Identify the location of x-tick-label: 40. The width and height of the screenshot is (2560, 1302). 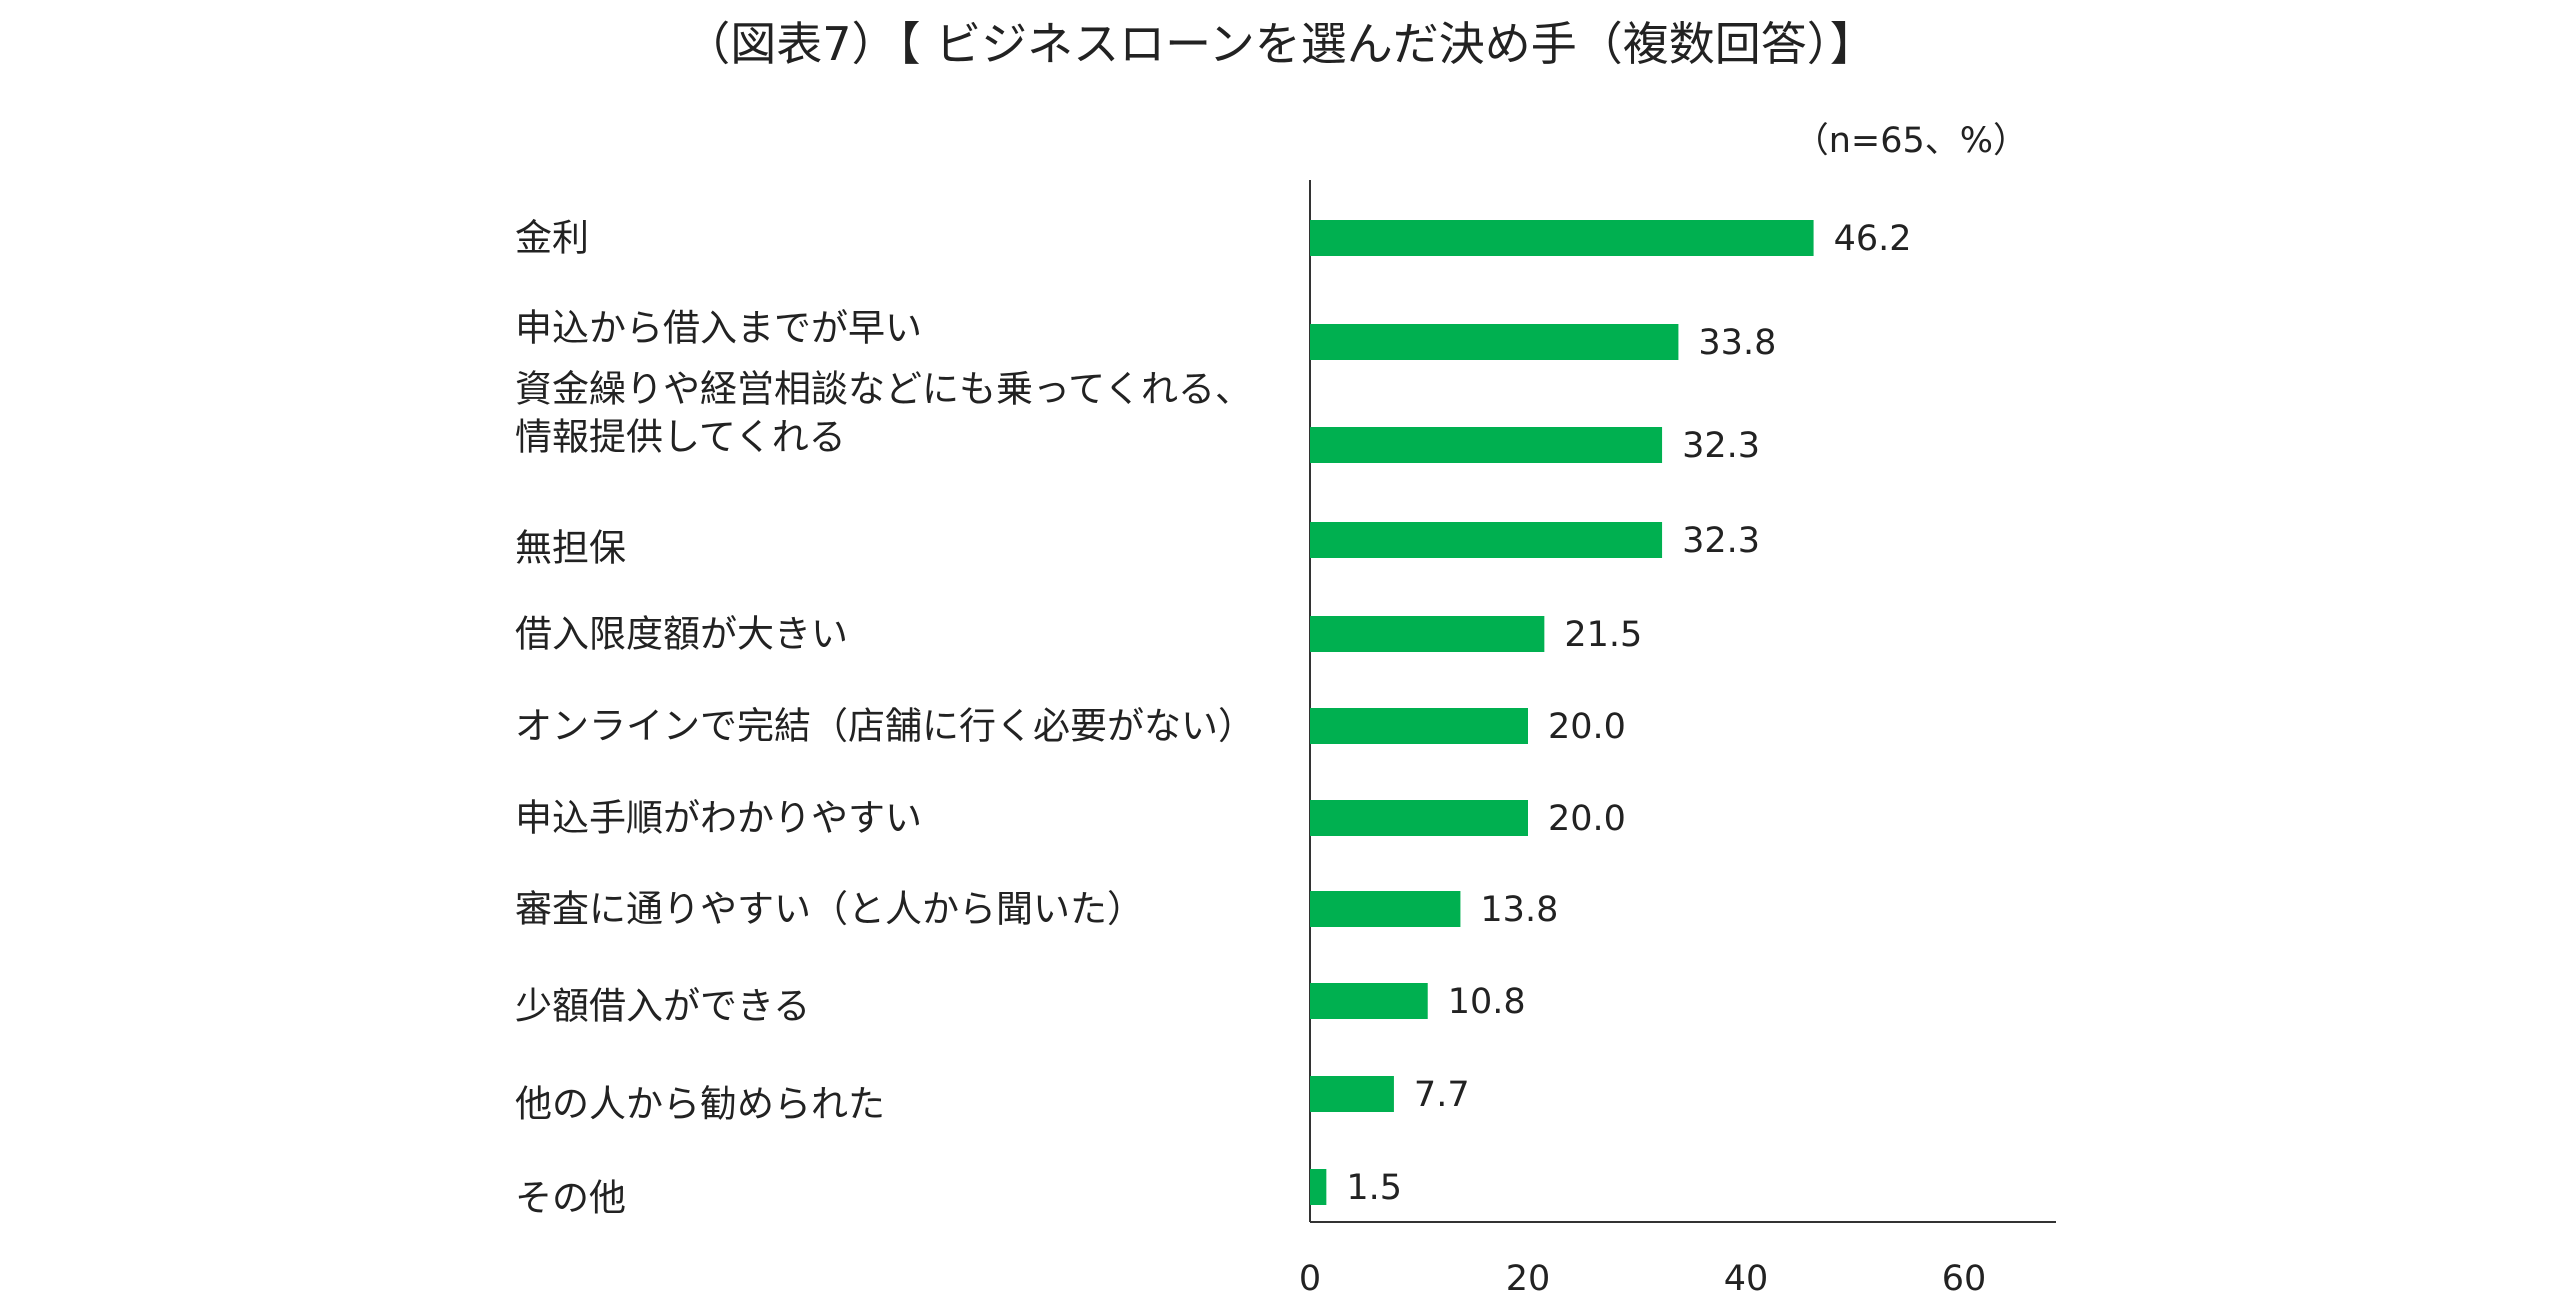
(1746, 1279).